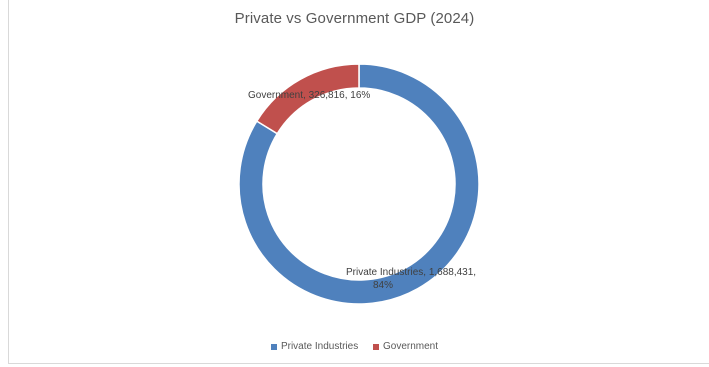 This screenshot has width=709, height=367. I want to click on legend: Private Industries Government, so click(354, 347).